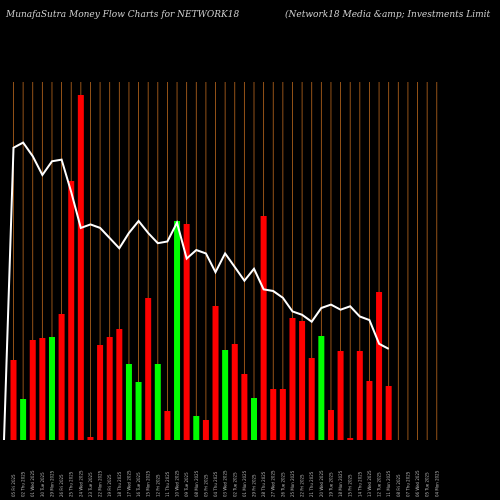 The height and width of the screenshot is (500, 500). Describe the element at coordinates (340, 483) in the screenshot. I see `x-tick-label: 18 Mon 2025` at that location.